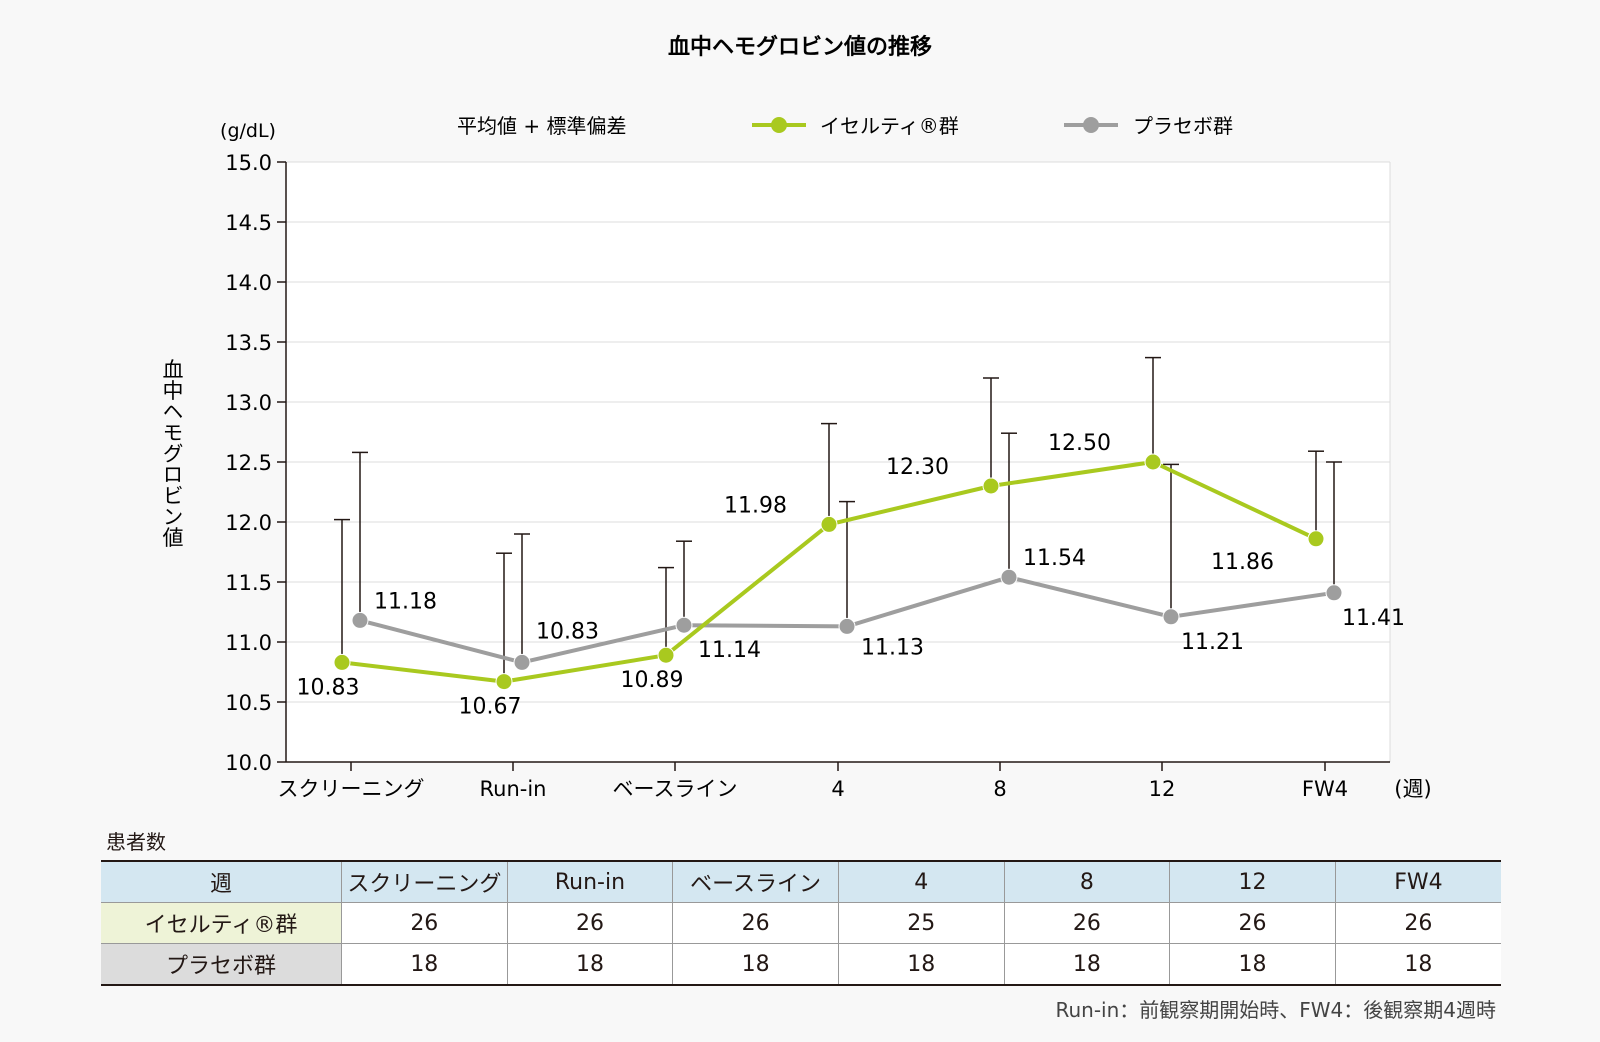 The height and width of the screenshot is (1042, 1600). What do you see at coordinates (837, 789) in the screenshot?
I see `x-tick-label: 4` at bounding box center [837, 789].